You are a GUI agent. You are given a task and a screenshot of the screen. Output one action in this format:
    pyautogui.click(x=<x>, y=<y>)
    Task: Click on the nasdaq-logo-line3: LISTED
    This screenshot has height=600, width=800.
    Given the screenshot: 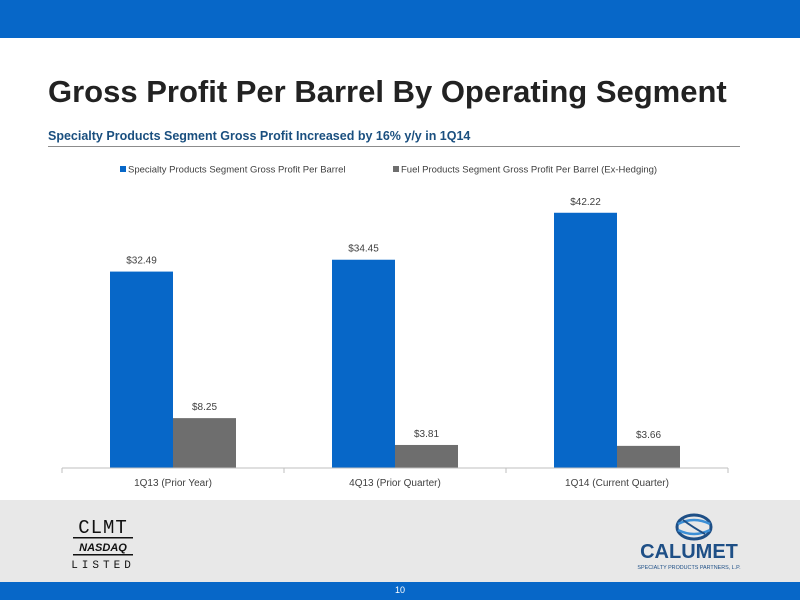 What is the action you would take?
    pyautogui.click(x=103, y=565)
    